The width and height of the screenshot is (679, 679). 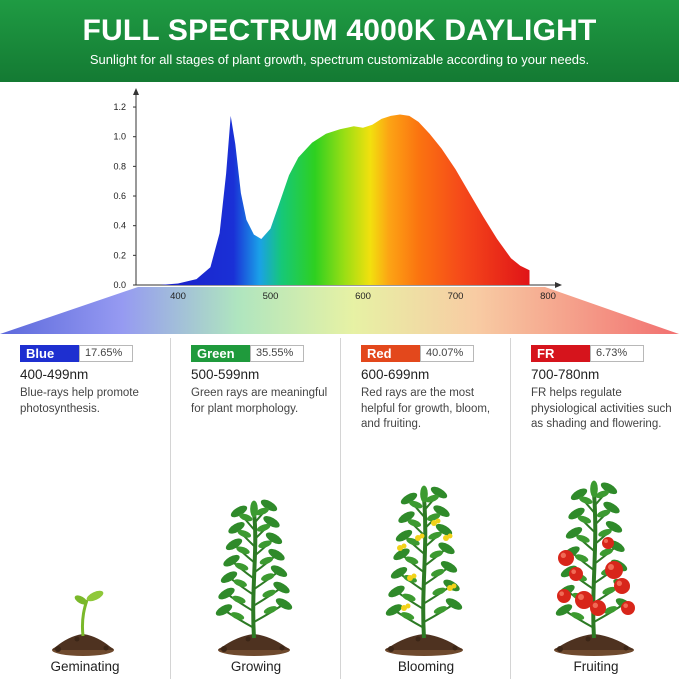 What do you see at coordinates (49, 353) in the screenshot?
I see `band-name: Blue` at bounding box center [49, 353].